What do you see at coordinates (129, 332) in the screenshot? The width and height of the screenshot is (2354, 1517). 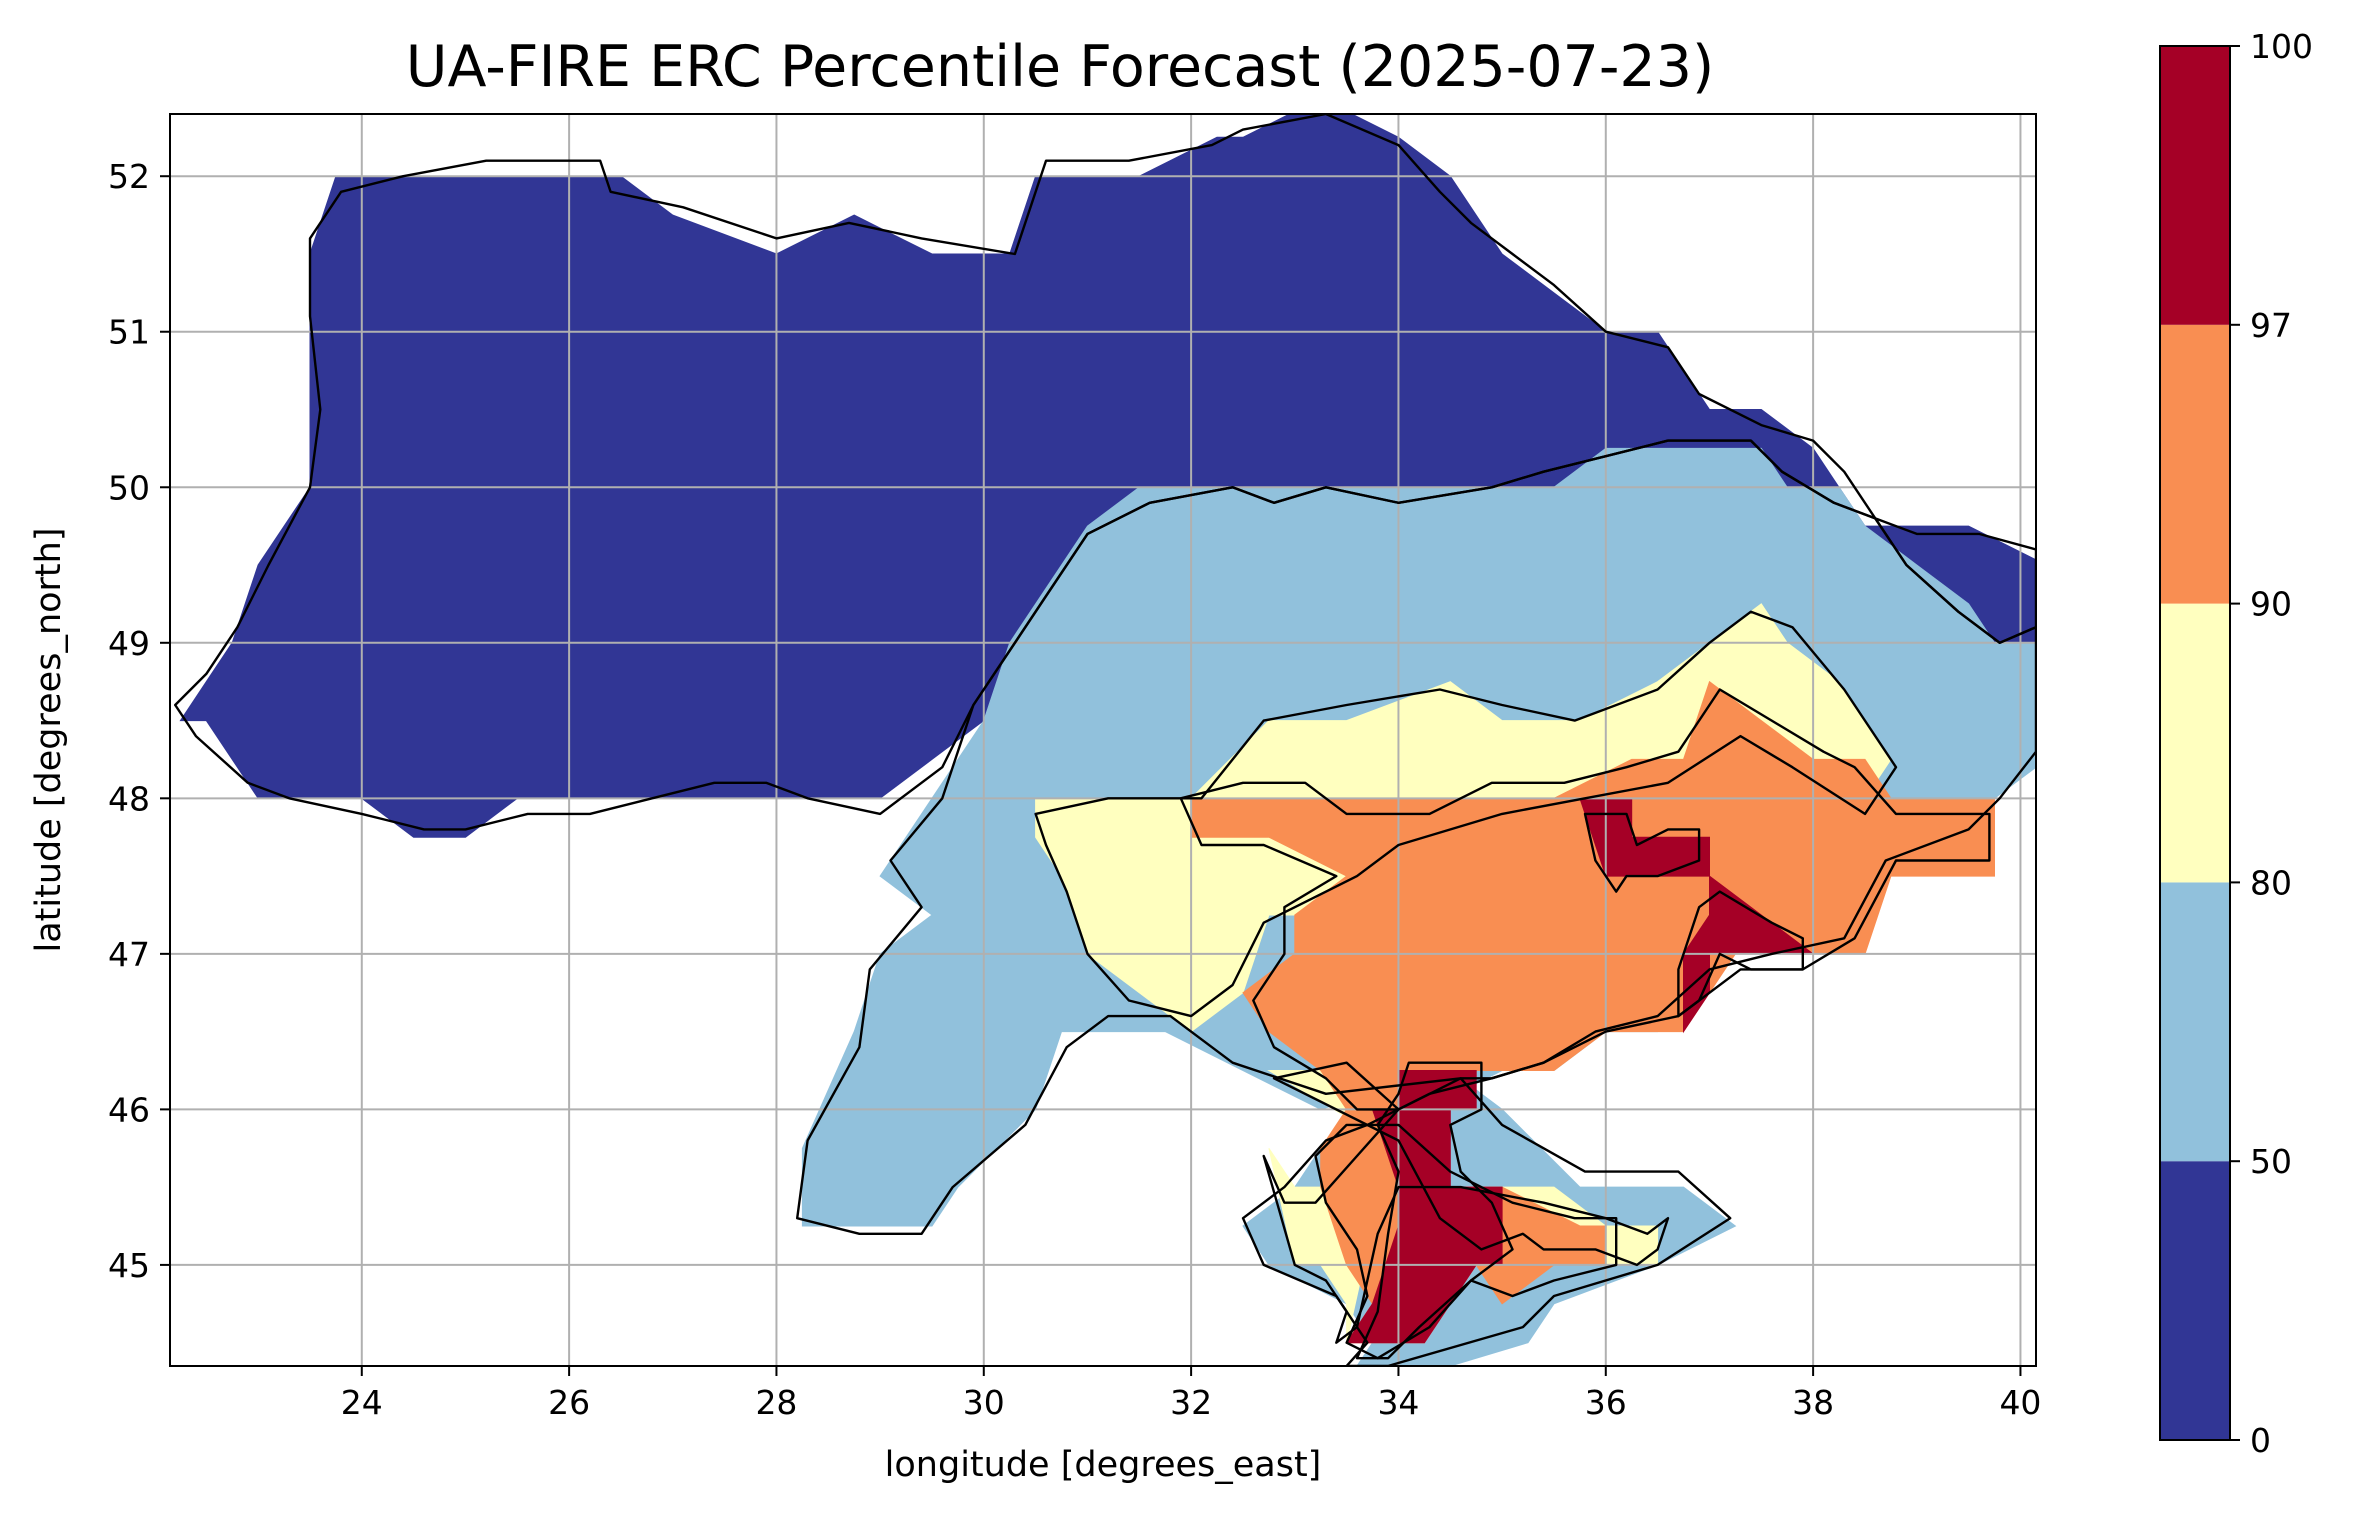 I see `y-tick-label-51: 51` at bounding box center [129, 332].